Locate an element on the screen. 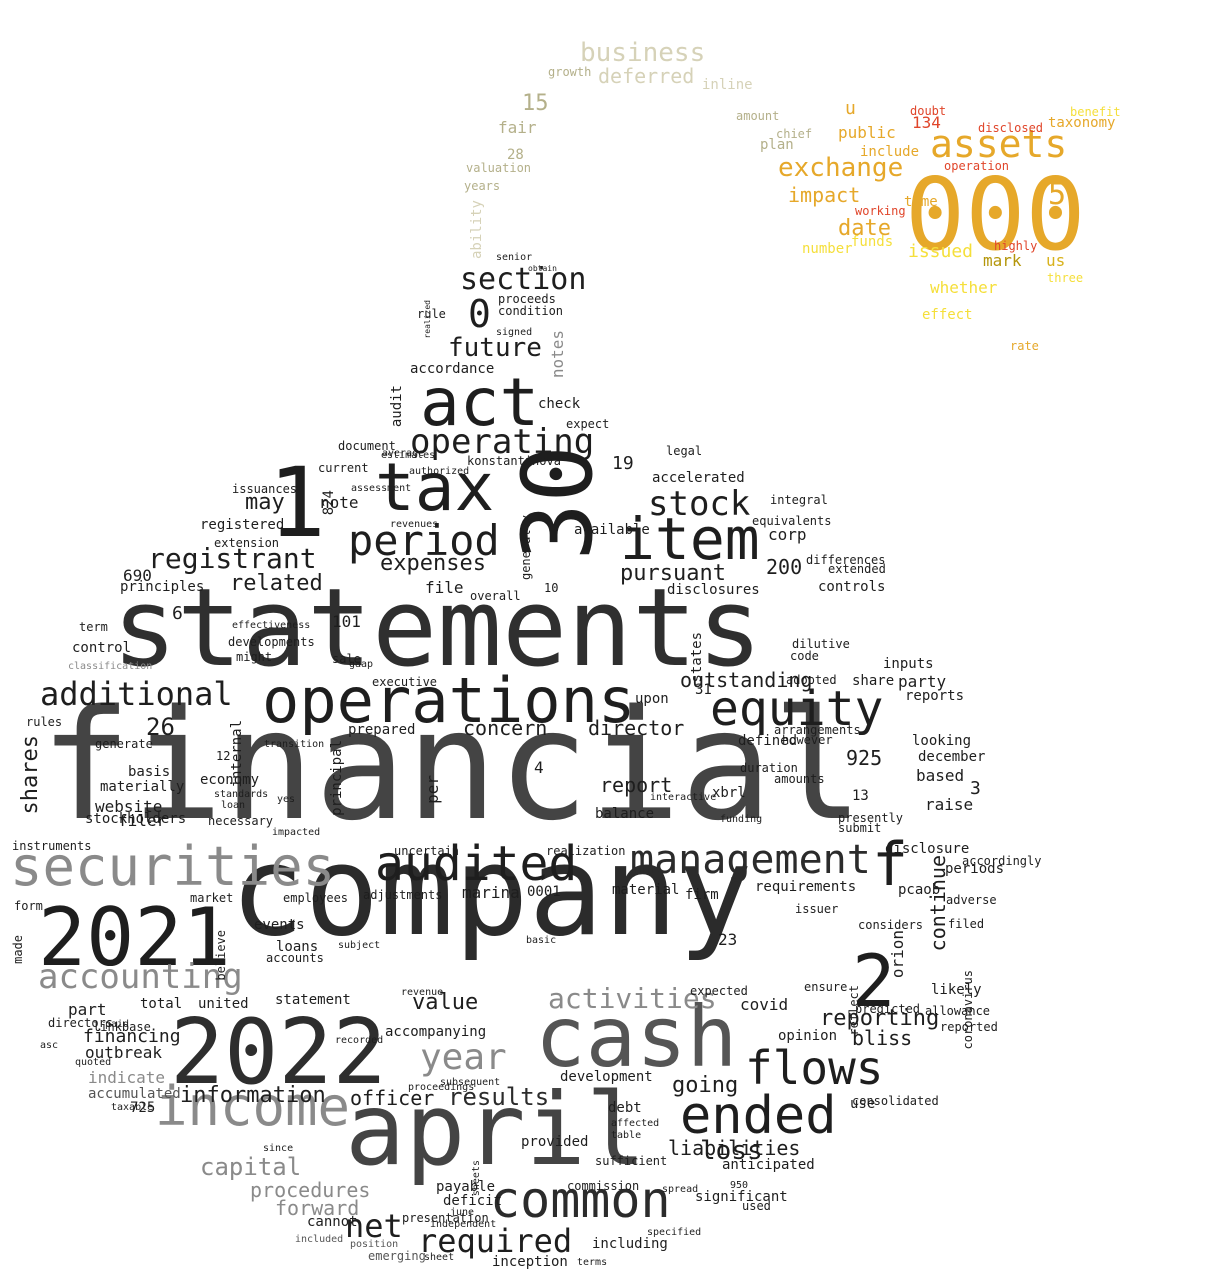 The width and height of the screenshot is (1218, 1280). cloud-word: cash is located at coordinates (636, 1037).